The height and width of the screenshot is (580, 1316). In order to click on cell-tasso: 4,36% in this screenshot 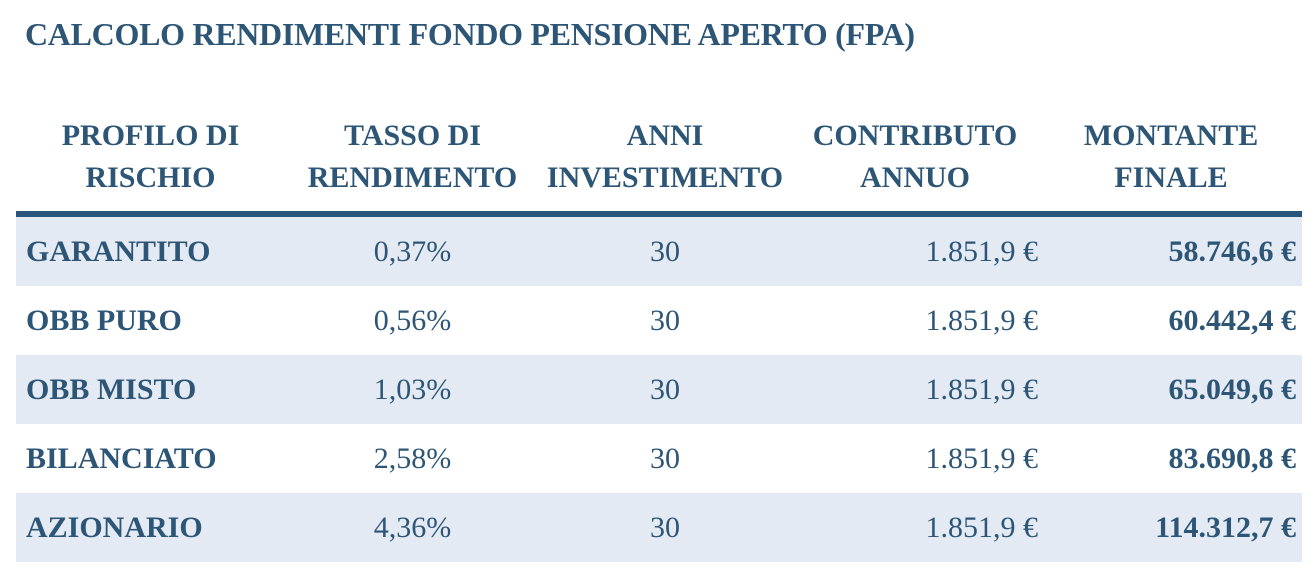, I will do `click(412, 527)`.